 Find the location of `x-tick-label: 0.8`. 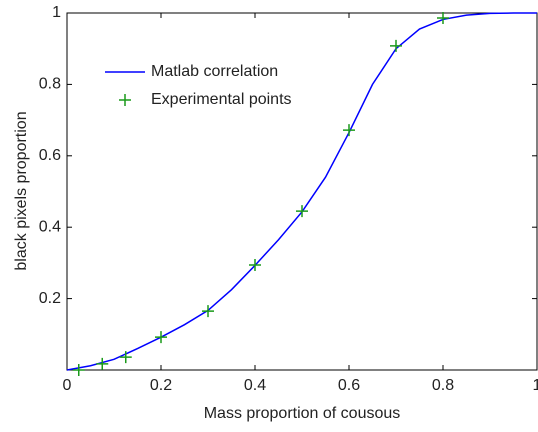

x-tick-label: 0.8 is located at coordinates (443, 385).